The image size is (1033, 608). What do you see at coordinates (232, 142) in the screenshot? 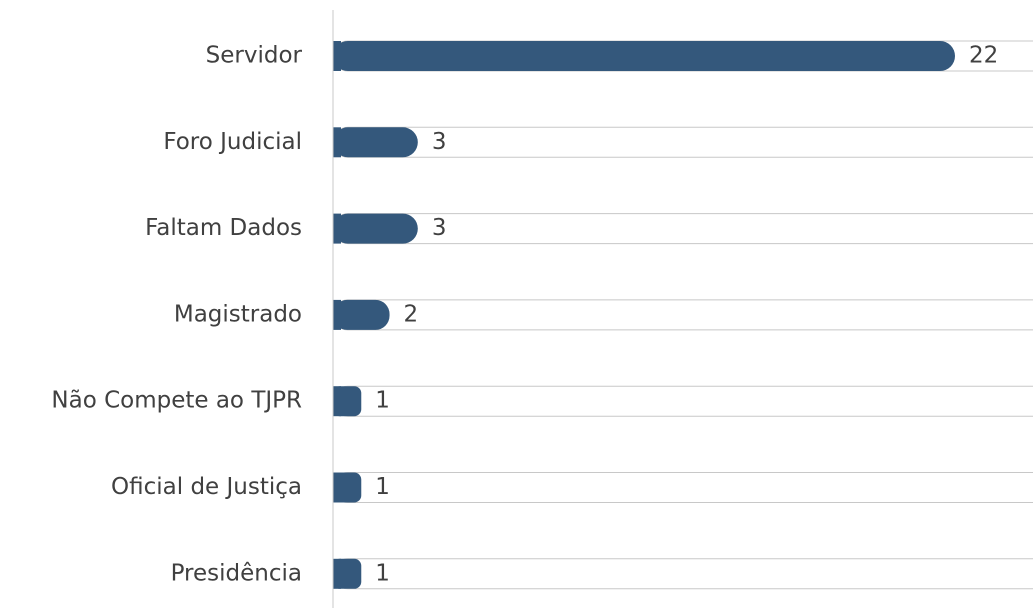
I see `category-label: Foro Judicial` at bounding box center [232, 142].